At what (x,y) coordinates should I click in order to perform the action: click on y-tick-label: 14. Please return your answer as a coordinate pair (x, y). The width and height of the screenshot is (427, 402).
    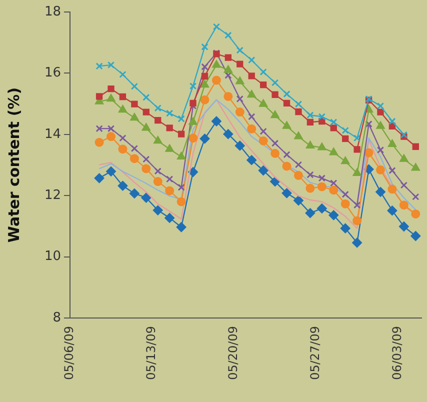
    Looking at the image, I should click on (52, 134).